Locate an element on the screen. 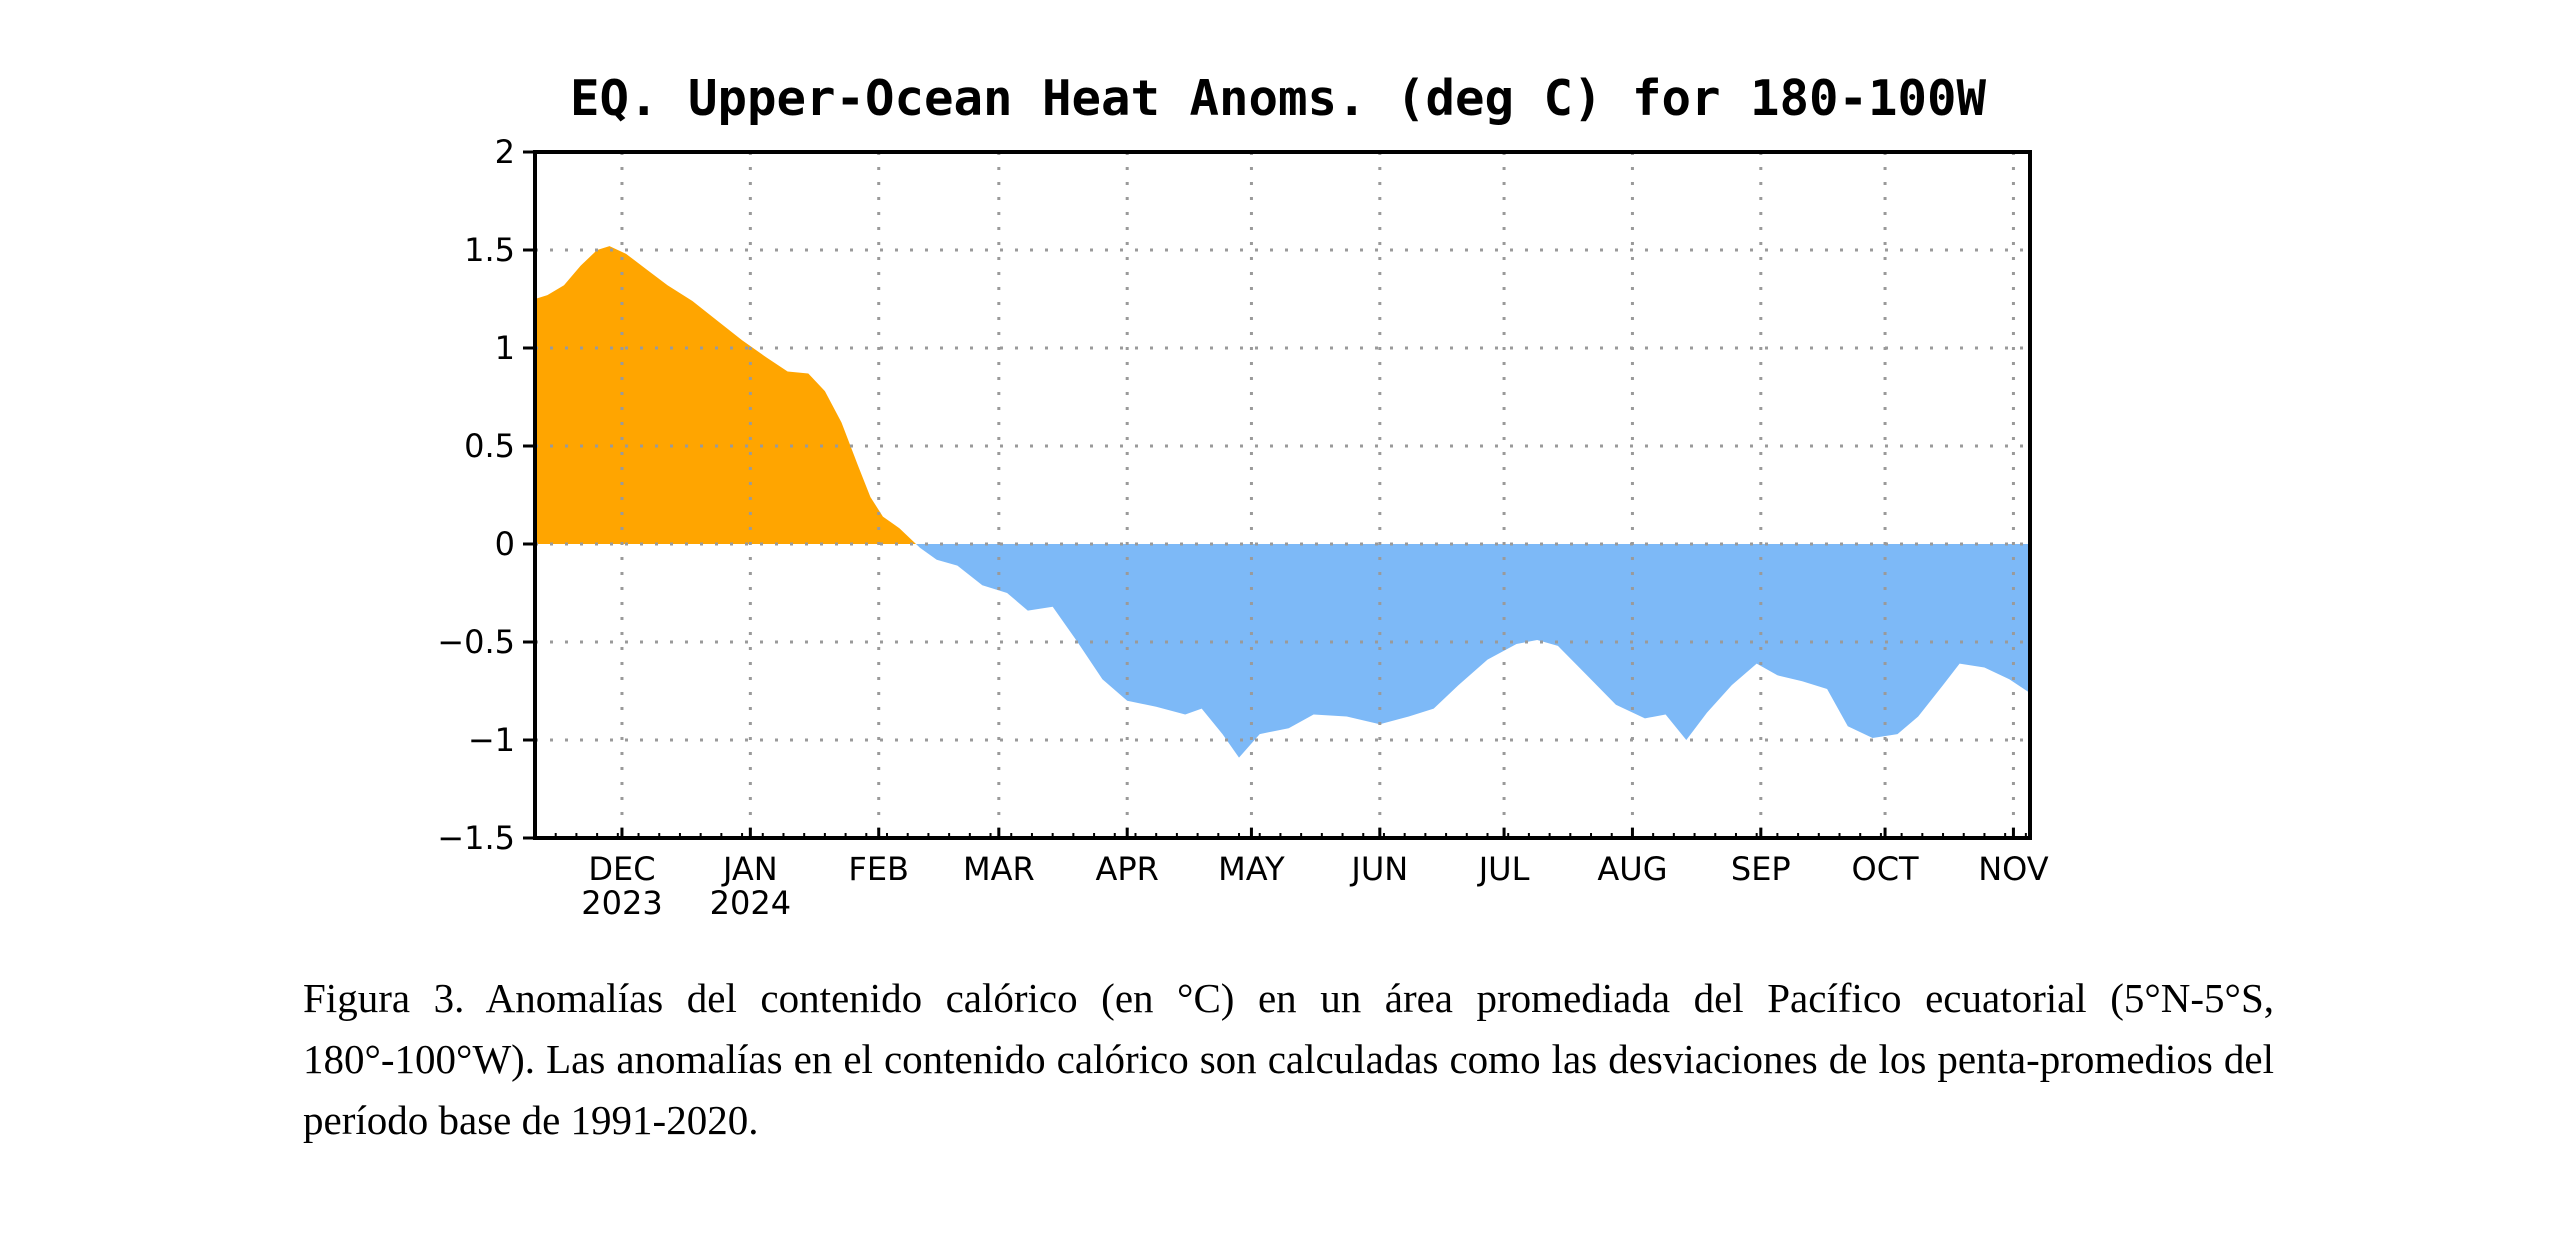  negative-anomaly-area is located at coordinates (1282, 651).